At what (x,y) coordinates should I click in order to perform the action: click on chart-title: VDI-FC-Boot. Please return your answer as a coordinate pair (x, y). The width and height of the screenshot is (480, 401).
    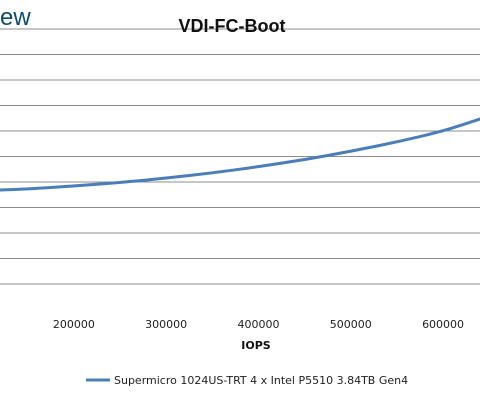
    Looking at the image, I should click on (232, 26).